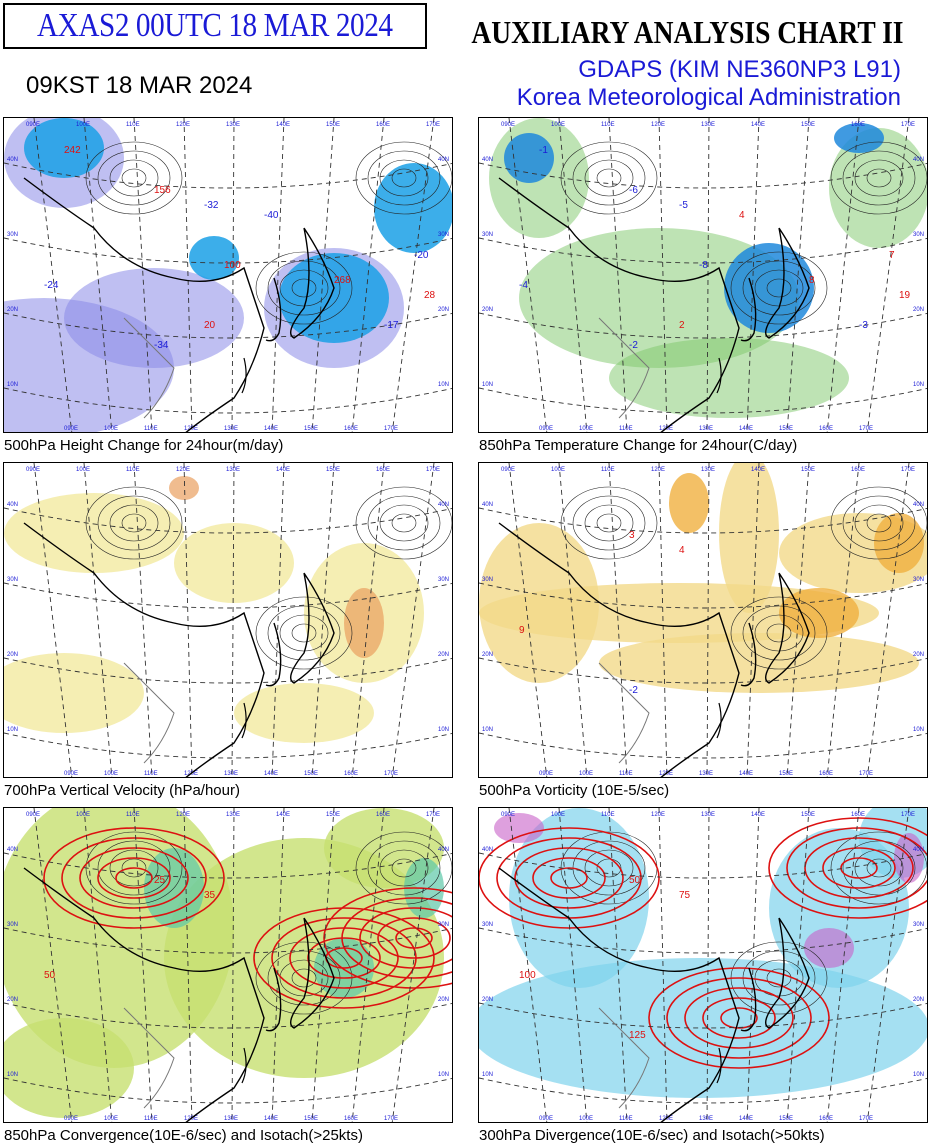 Image resolution: width=931 pixels, height=1145 pixels. Describe the element at coordinates (682, 550) in the screenshot. I see `contour-value-label: 4` at that location.